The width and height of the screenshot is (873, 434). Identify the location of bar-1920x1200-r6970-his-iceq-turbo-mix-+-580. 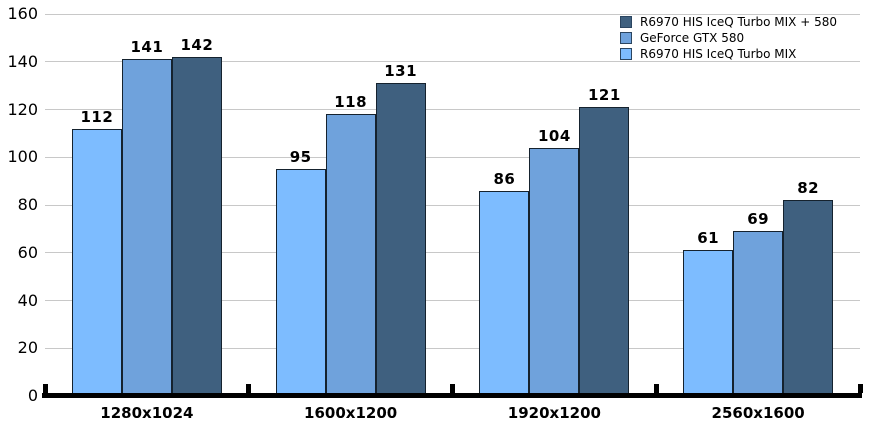
(604, 251).